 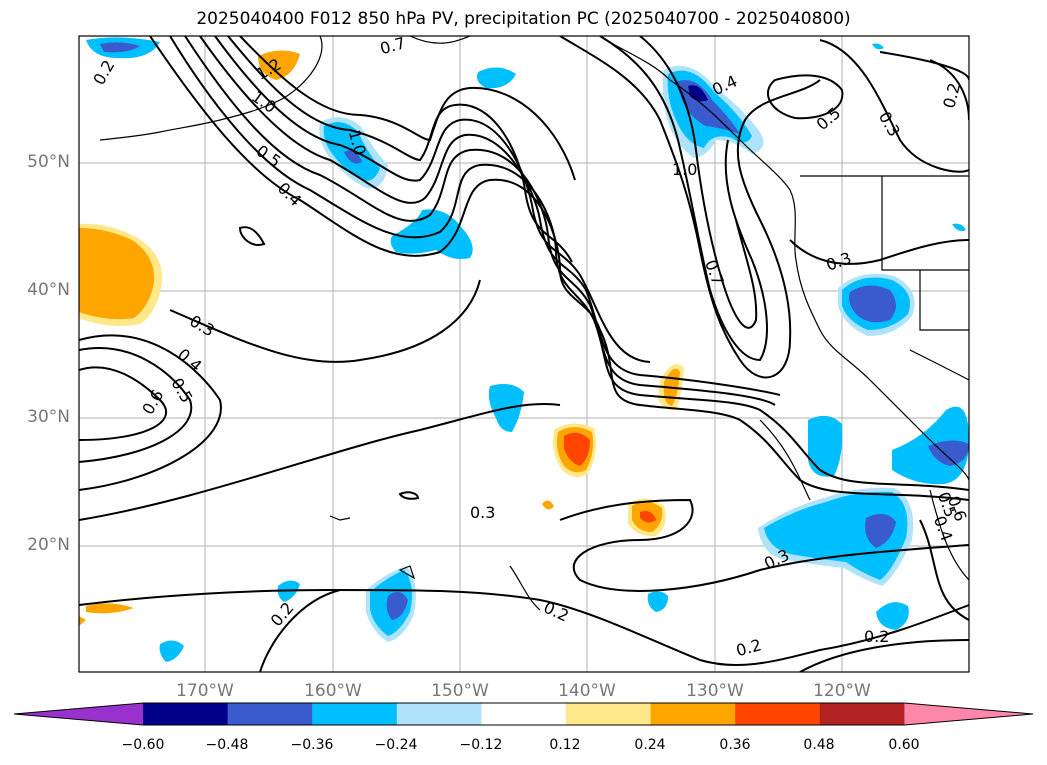 I want to click on lon-label-150w: 150°W, so click(x=460, y=691).